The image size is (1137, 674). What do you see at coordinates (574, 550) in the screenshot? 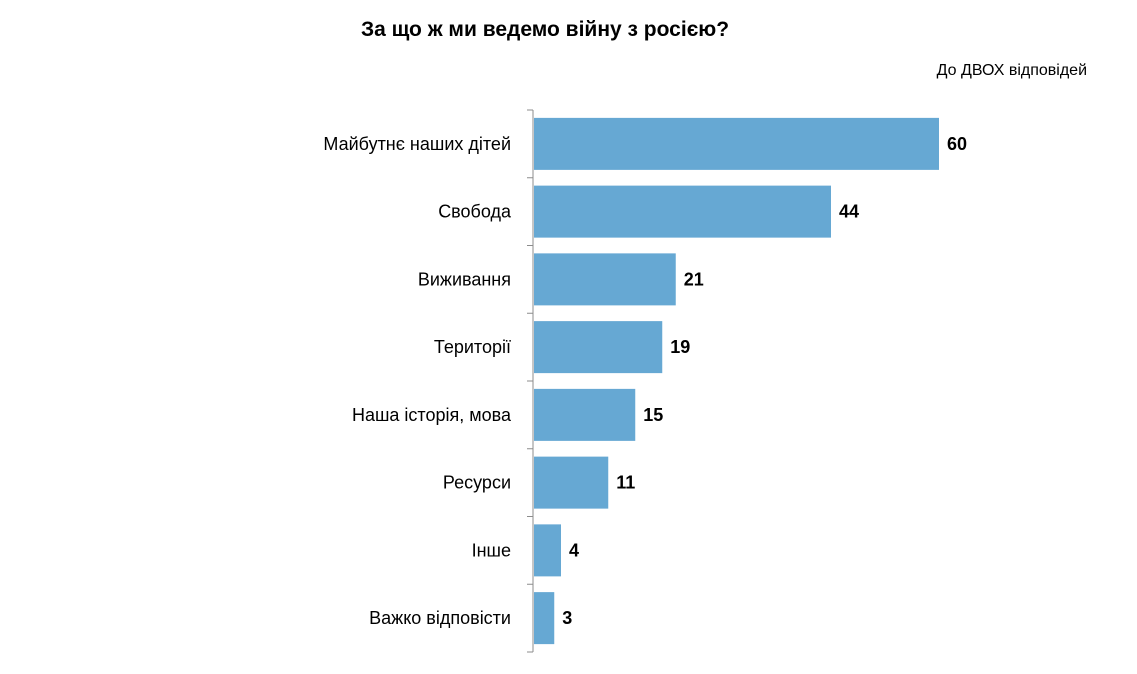
I see `value-label: 4` at bounding box center [574, 550].